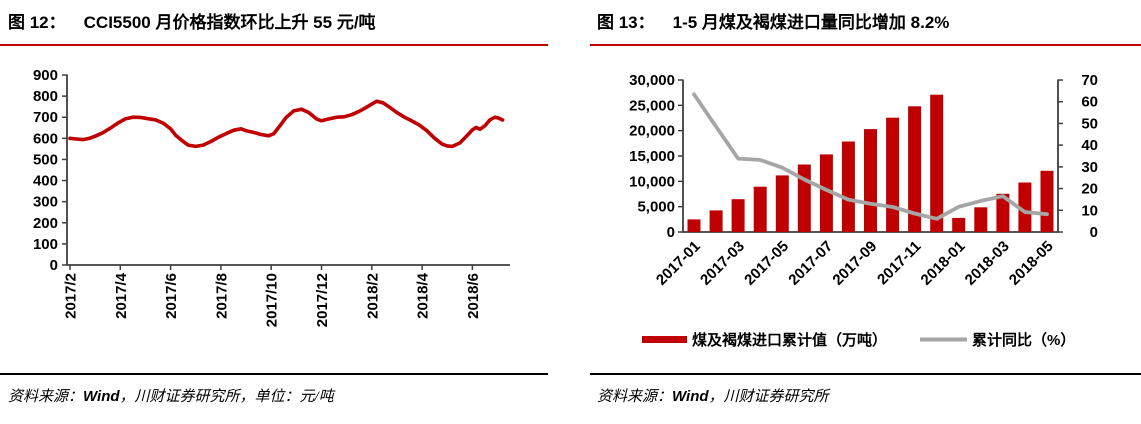 Image resolution: width=1141 pixels, height=424 pixels. I want to click on y-tick-label: 0, so click(54, 265).